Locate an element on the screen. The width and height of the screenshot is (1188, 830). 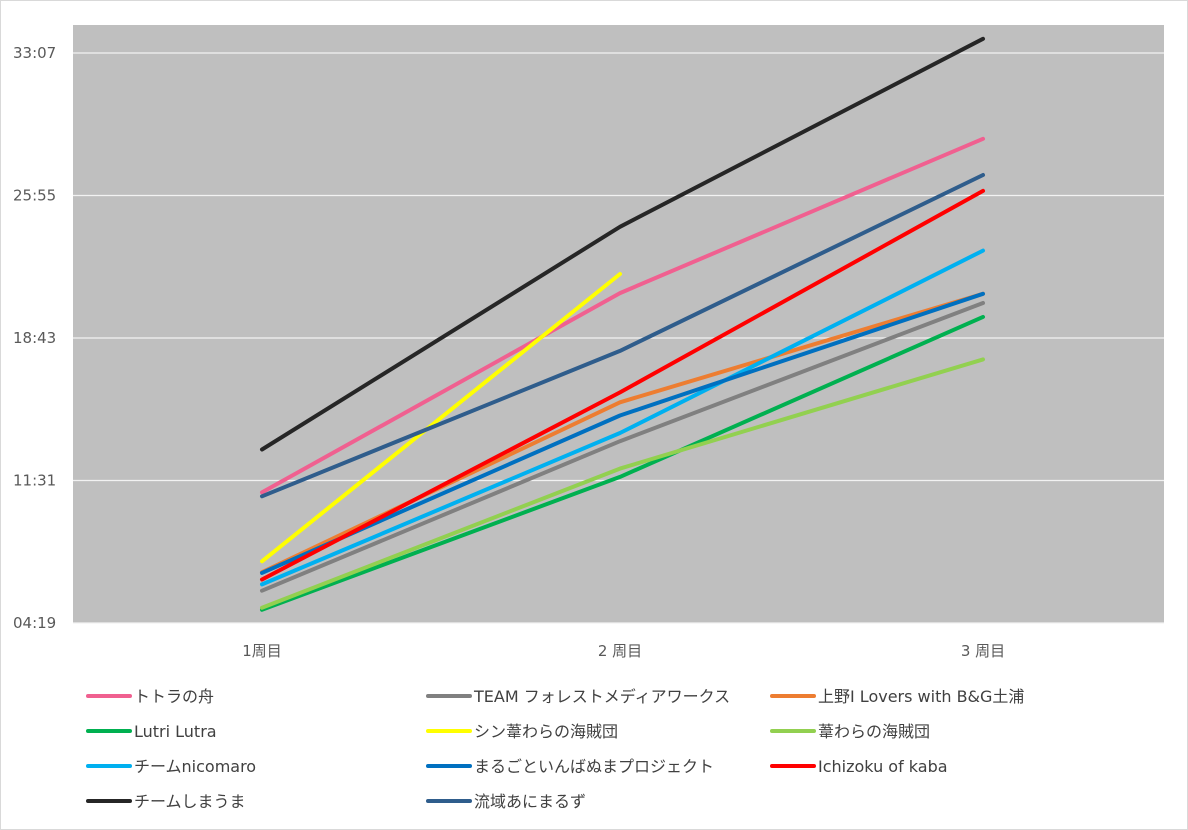
x-tick-label: 3 周目 is located at coordinates (983, 651).